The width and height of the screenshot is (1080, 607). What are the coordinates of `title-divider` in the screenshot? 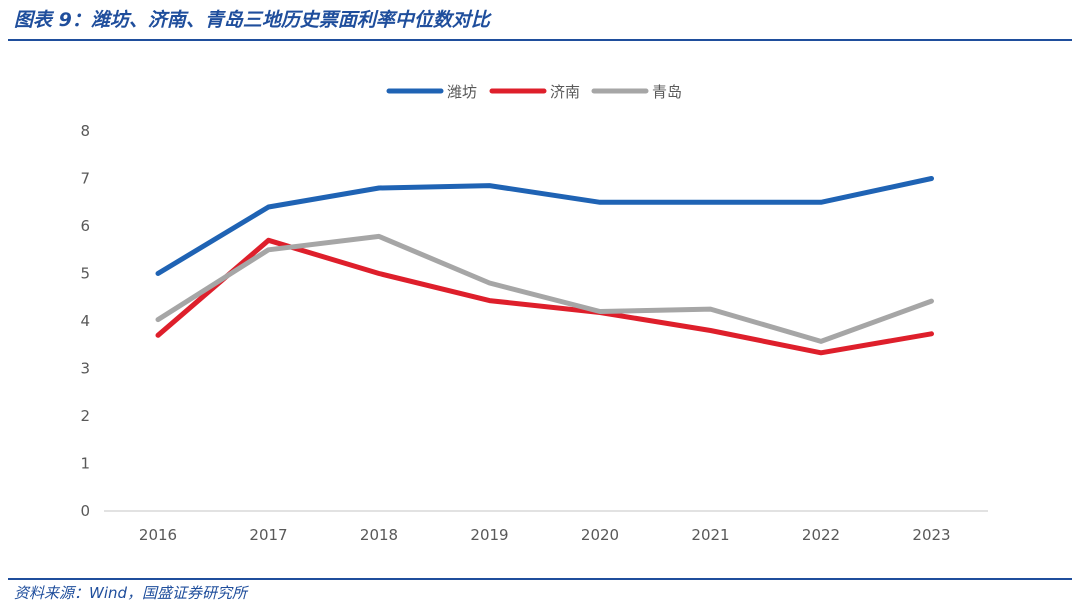 It's located at (540, 40).